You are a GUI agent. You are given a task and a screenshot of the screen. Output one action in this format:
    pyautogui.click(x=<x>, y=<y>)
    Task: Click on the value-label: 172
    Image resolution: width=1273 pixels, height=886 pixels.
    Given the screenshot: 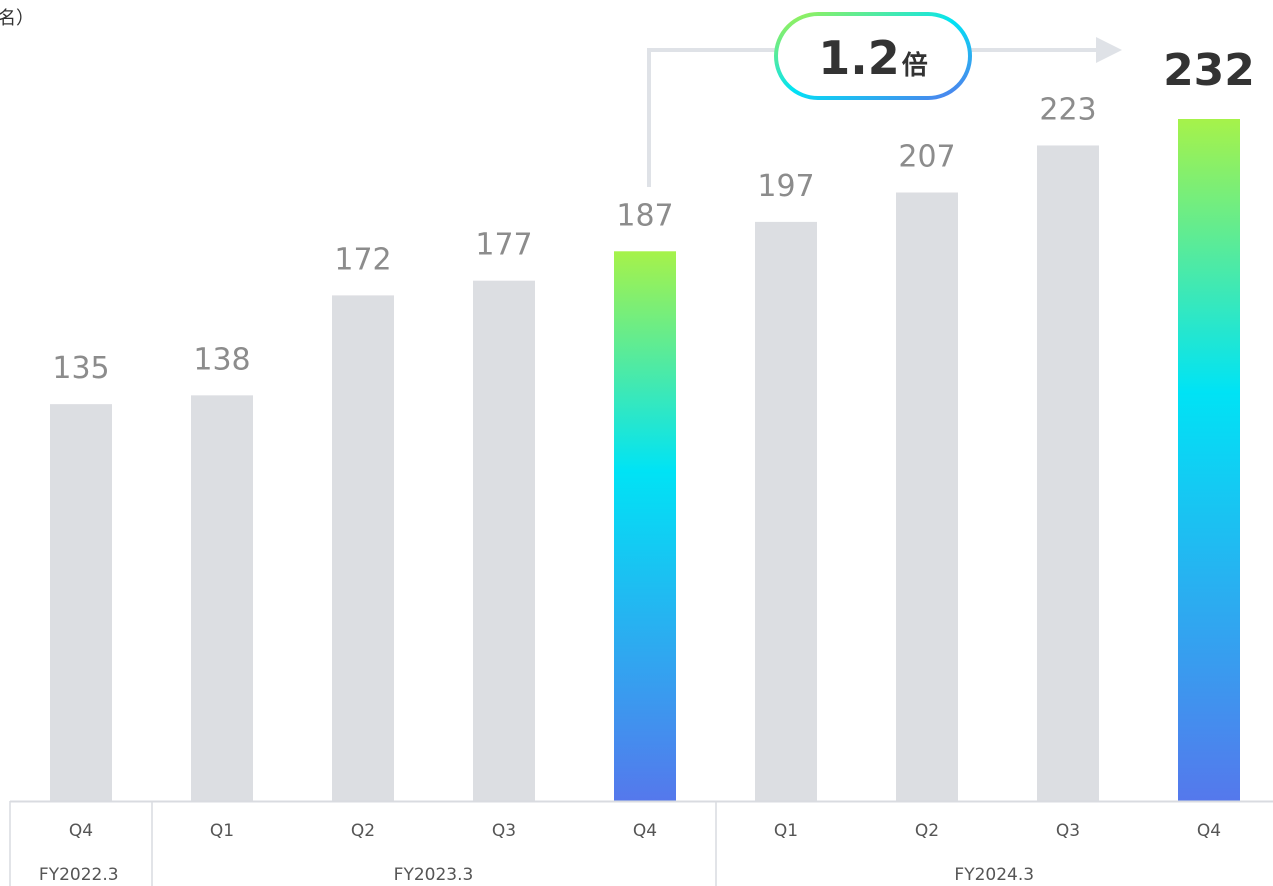 What is the action you would take?
    pyautogui.click(x=362, y=259)
    